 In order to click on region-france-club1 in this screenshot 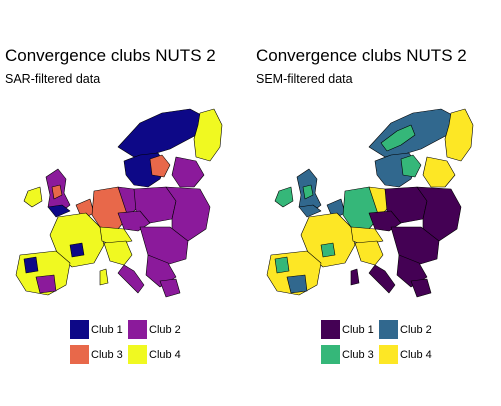, I will do `click(77, 250)`.